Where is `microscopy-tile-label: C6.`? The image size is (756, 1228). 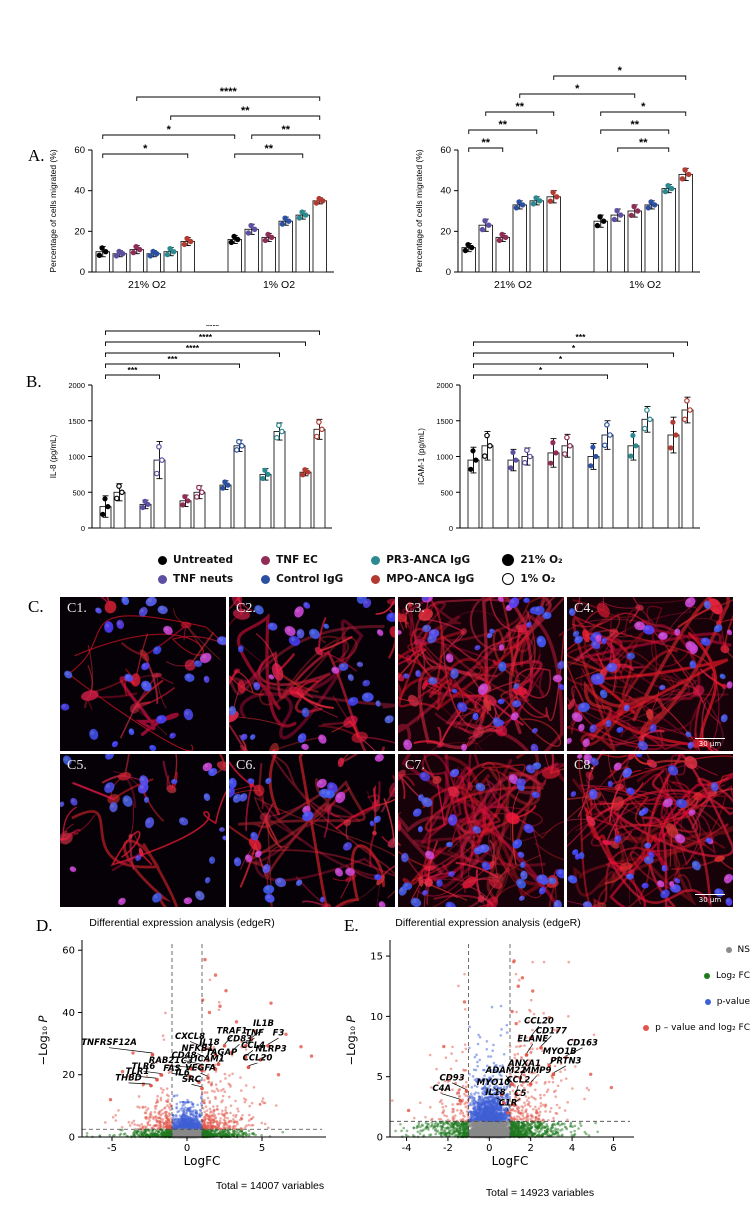 microscopy-tile-label: C6. is located at coordinates (246, 765).